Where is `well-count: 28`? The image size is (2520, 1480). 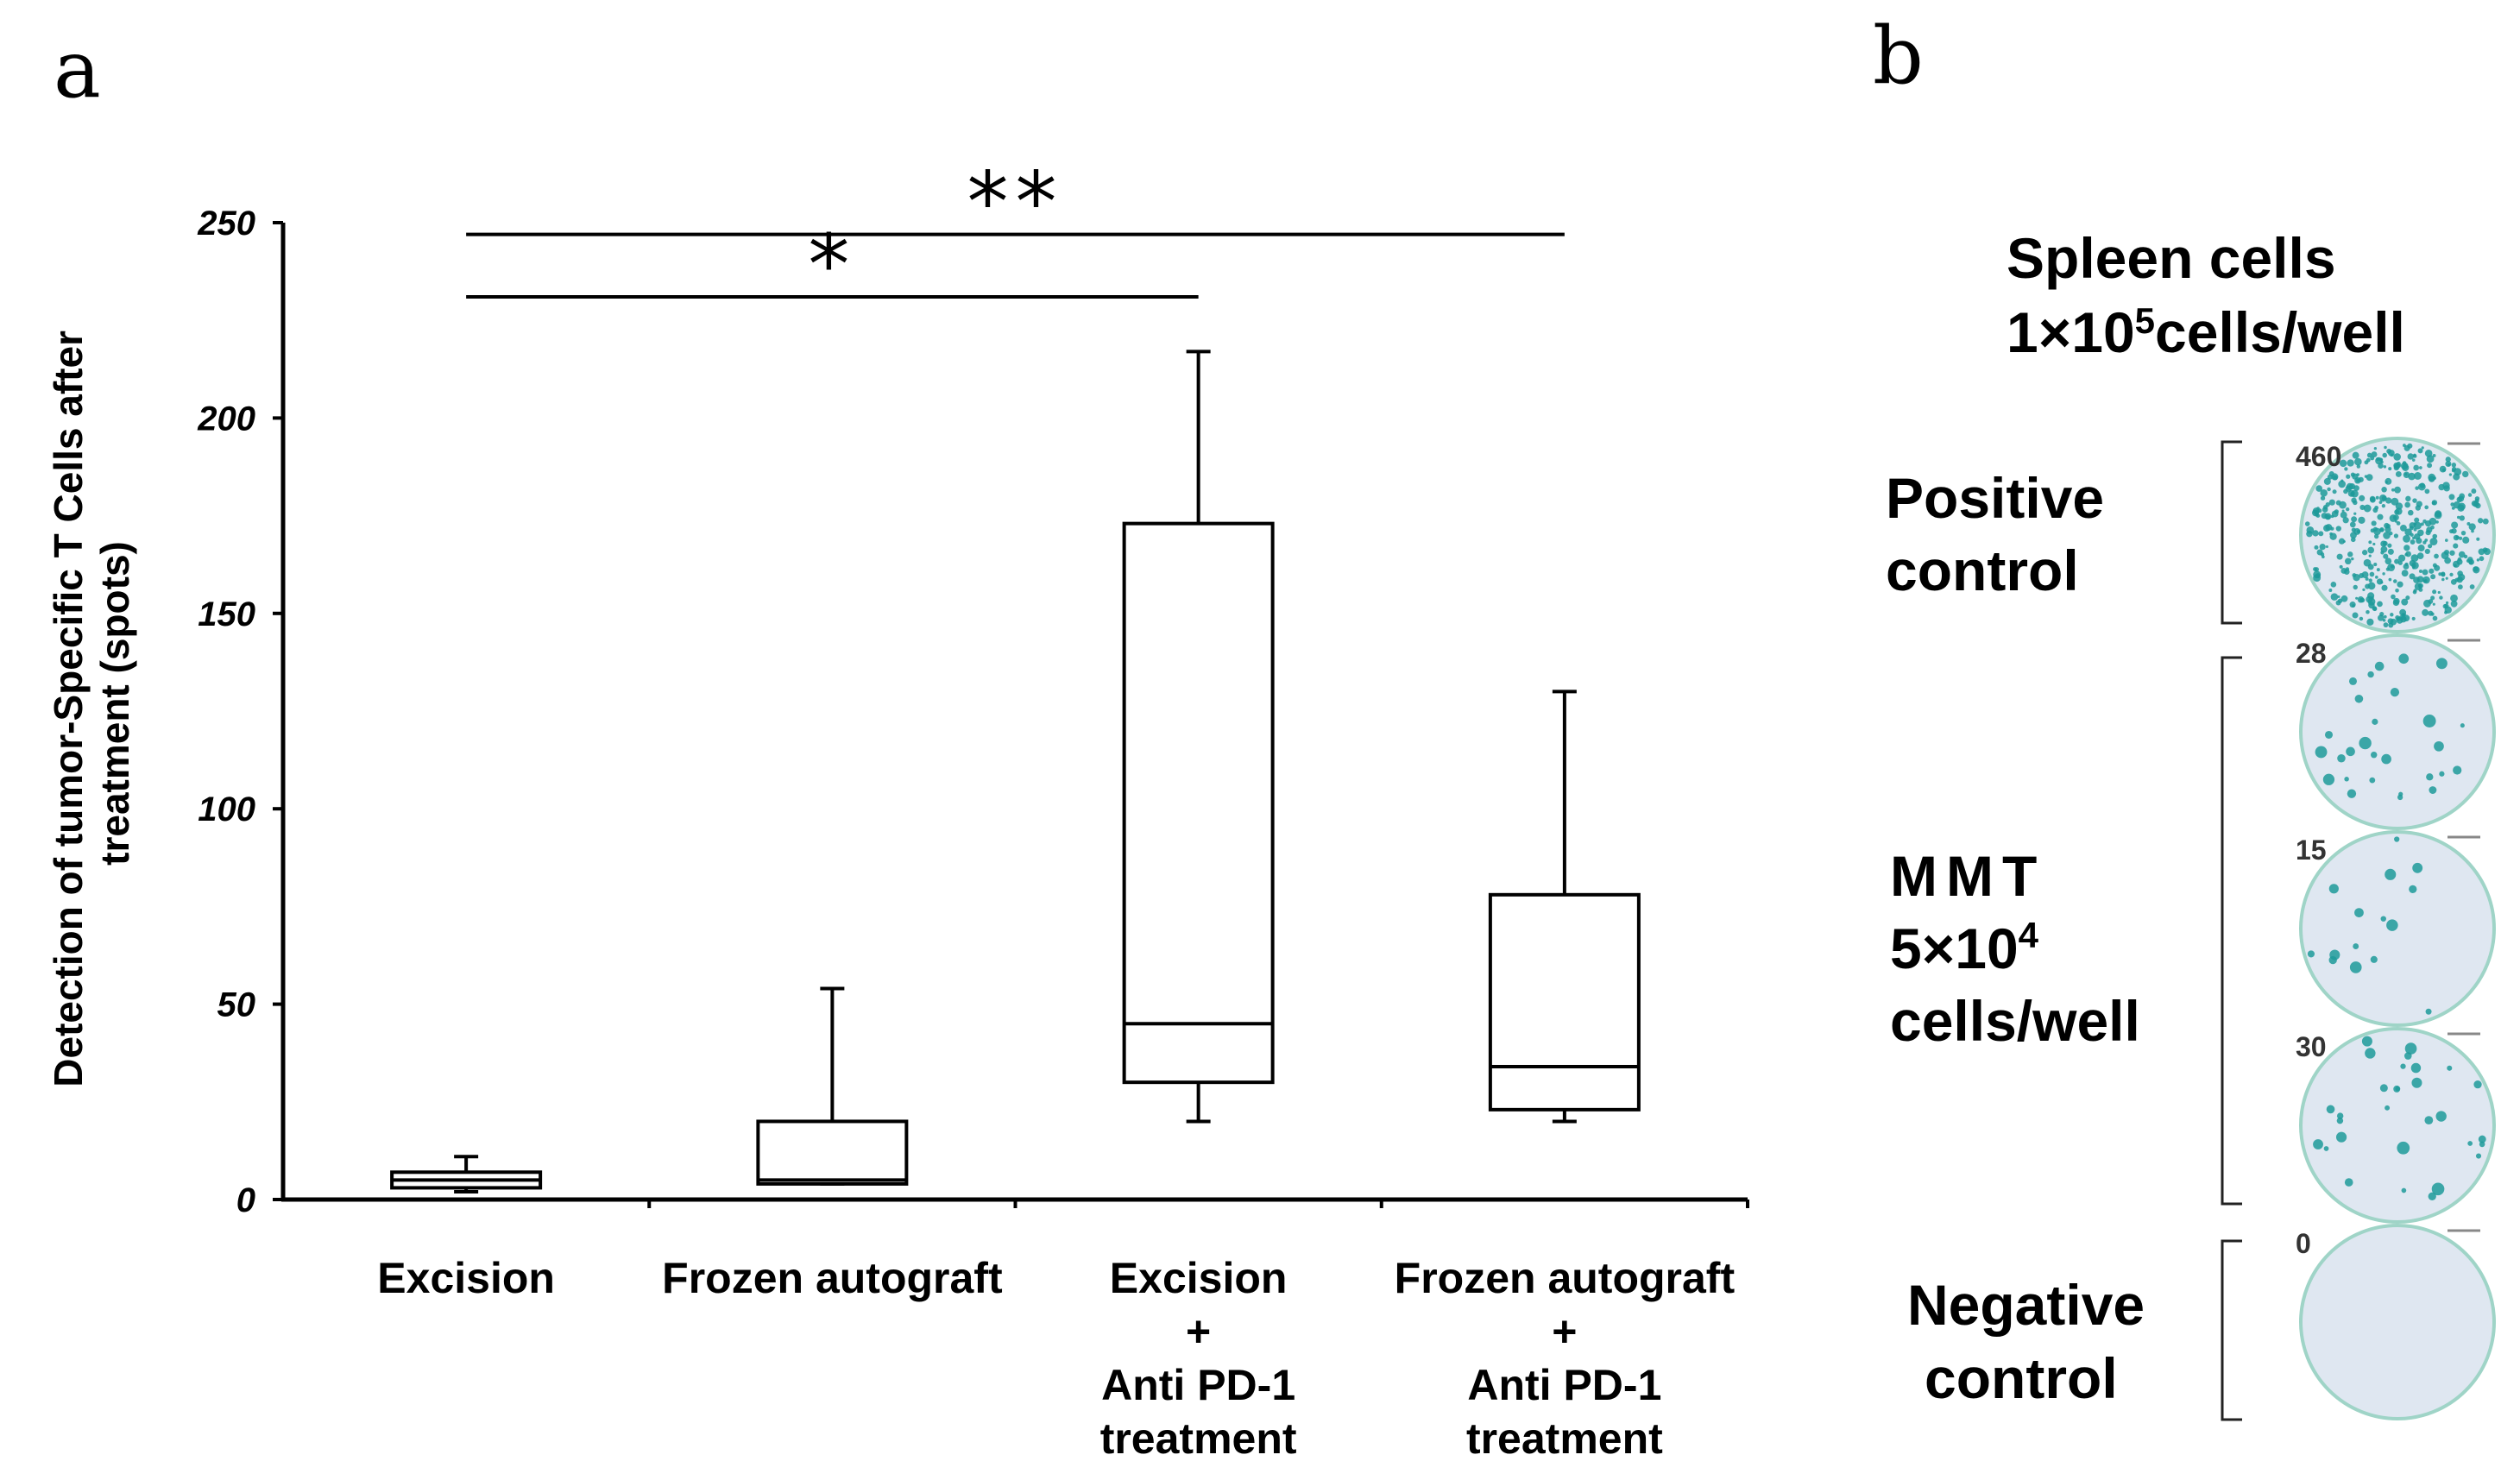
well-count: 28 is located at coordinates (2311, 653).